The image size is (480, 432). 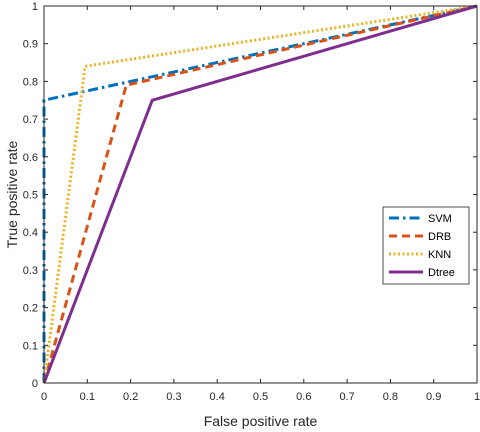 What do you see at coordinates (30, 45) in the screenshot?
I see `y-tick-label: 0.9` at bounding box center [30, 45].